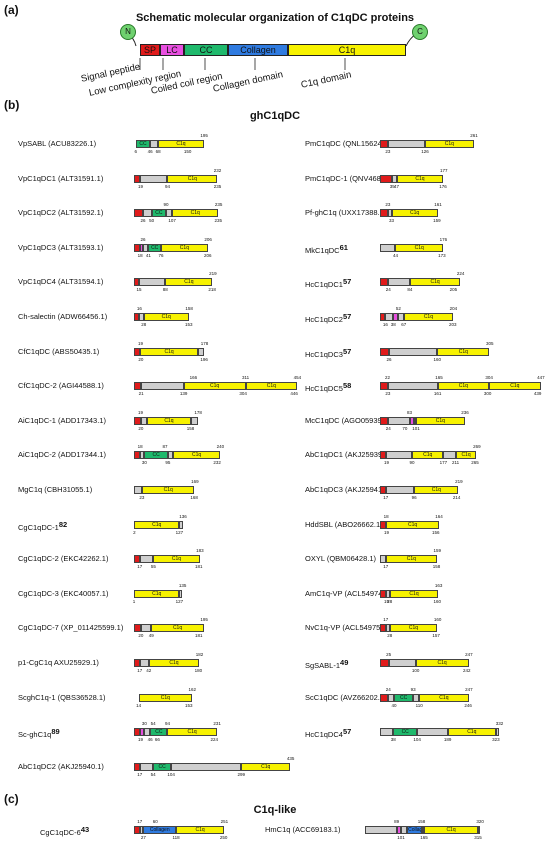  I want to click on protein-name-text: VpC1qDC4 (ALT31594.1), so click(61, 282).